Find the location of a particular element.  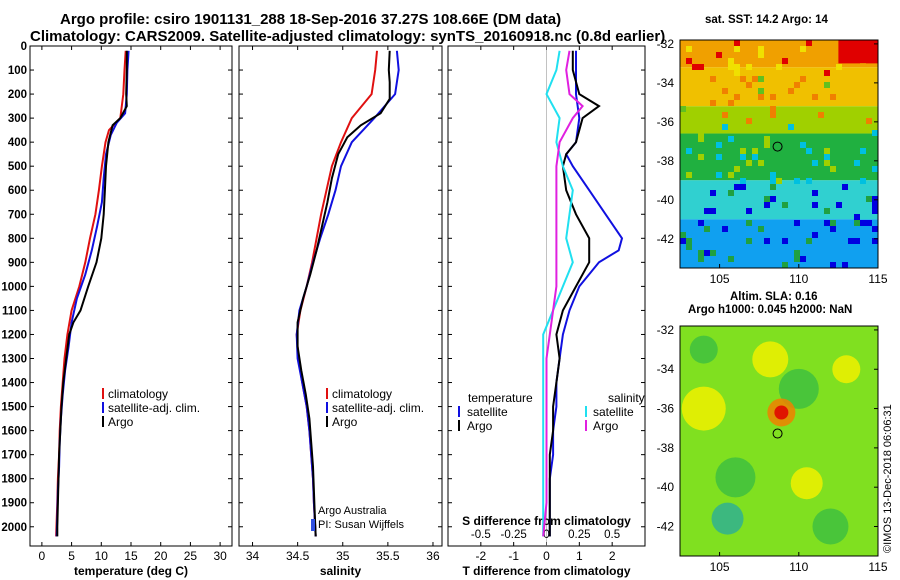

depth-tick-label: 400 is located at coordinates (17, 143).